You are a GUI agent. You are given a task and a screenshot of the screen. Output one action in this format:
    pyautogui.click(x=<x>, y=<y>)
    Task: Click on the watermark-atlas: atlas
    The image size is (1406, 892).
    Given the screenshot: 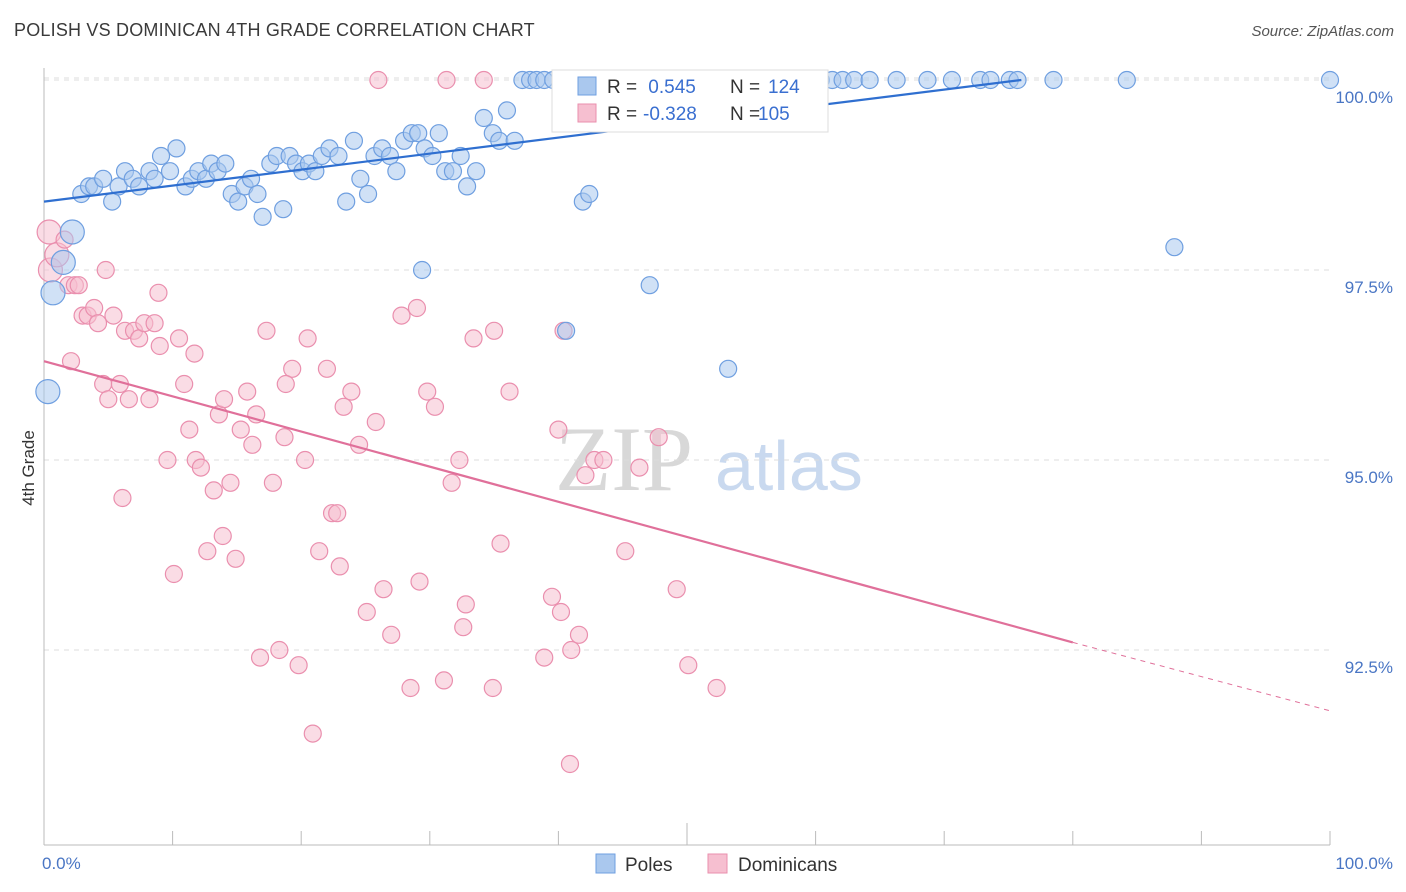 What is the action you would take?
    pyautogui.click(x=789, y=466)
    